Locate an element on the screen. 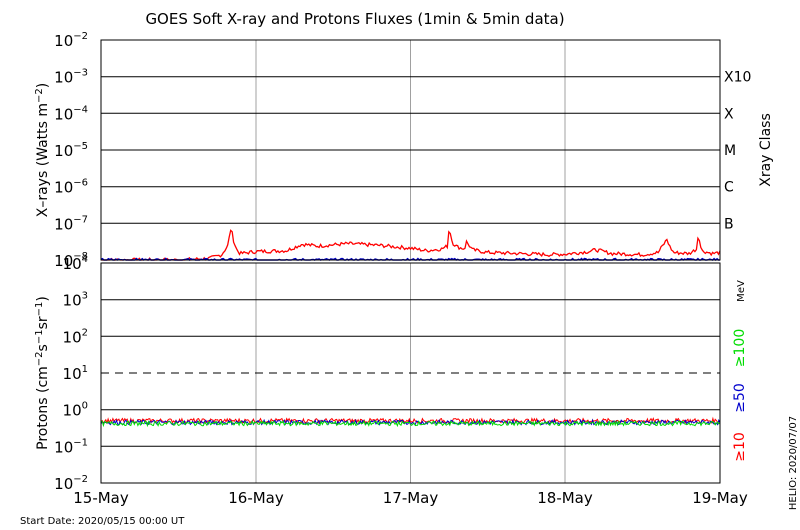  proton-series-ge100 is located at coordinates (410, 423).